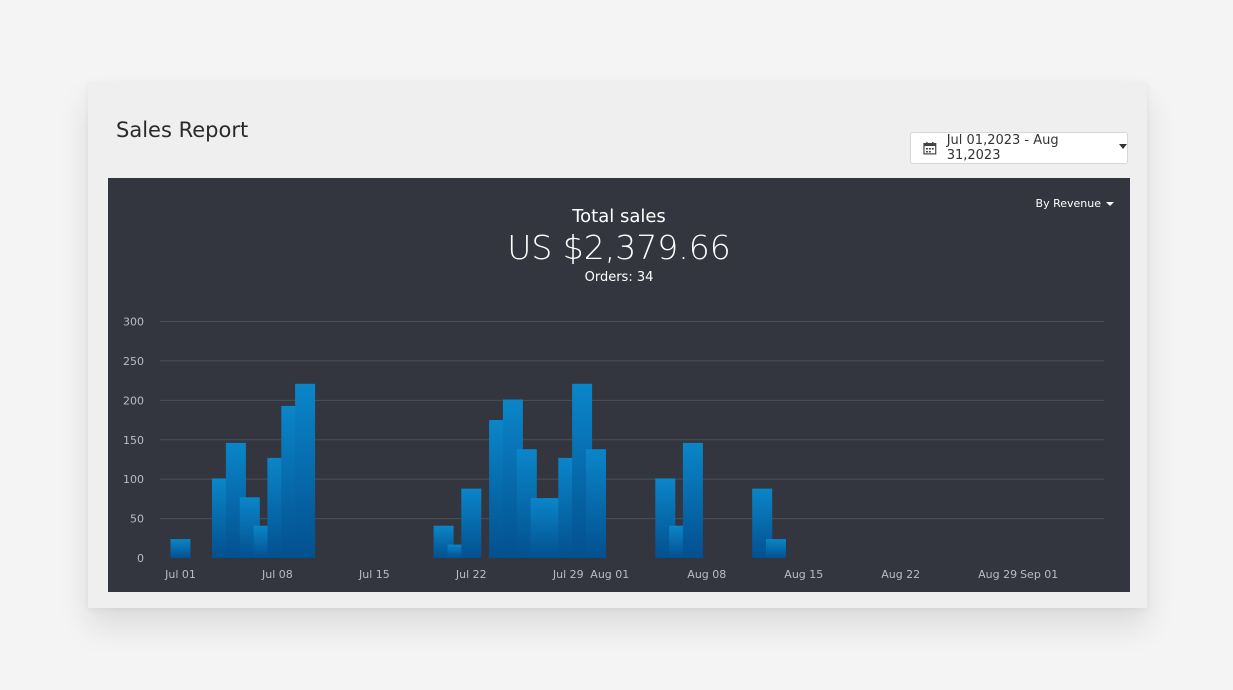 This screenshot has width=1233, height=690. What do you see at coordinates (180, 574) in the screenshot?
I see `x-tick-label: Jul 01` at bounding box center [180, 574].